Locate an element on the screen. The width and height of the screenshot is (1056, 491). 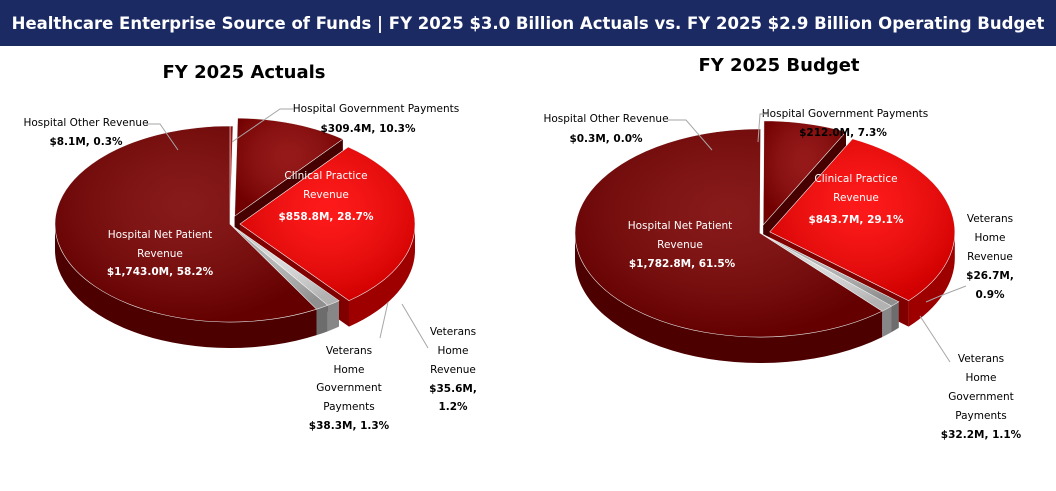
label-clinical-practice-budget-2: Revenue is located at coordinates (856, 198).